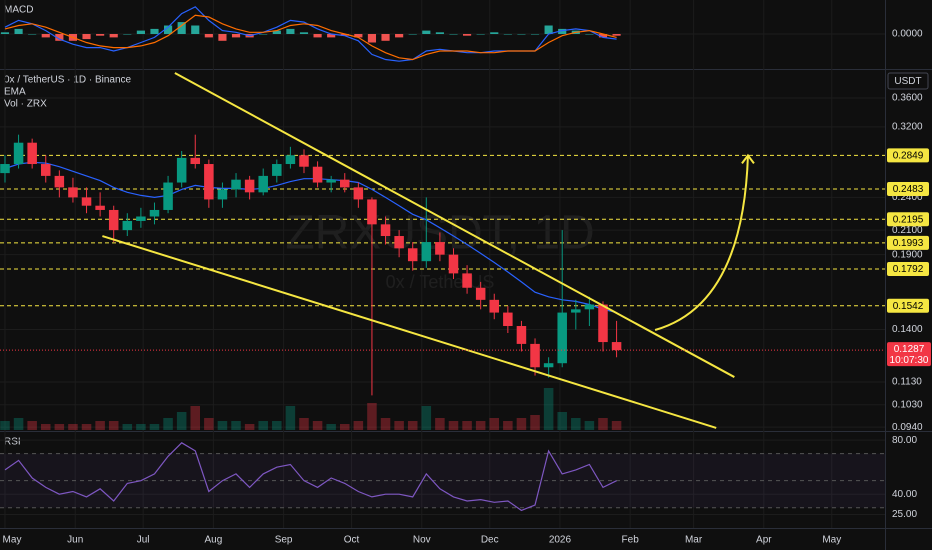 Image resolution: width=932 pixels, height=550 pixels. Describe the element at coordinates (907, 404) in the screenshot. I see `y-tick-label: 0.1030` at that location.